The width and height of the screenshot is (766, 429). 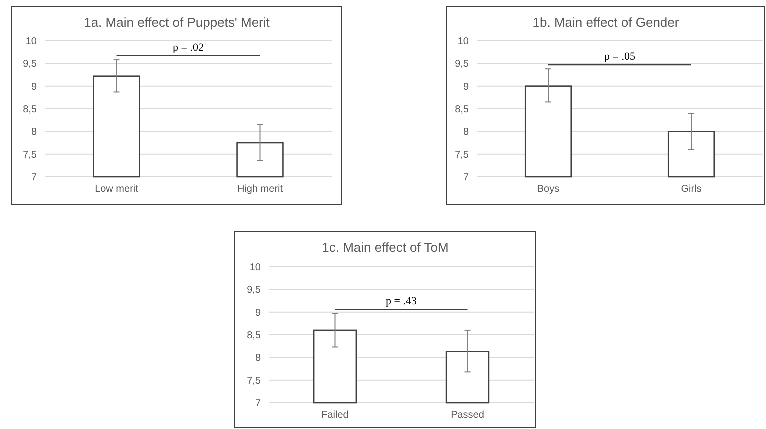 What do you see at coordinates (548, 189) in the screenshot?
I see `x-tick-label: Boys` at bounding box center [548, 189].